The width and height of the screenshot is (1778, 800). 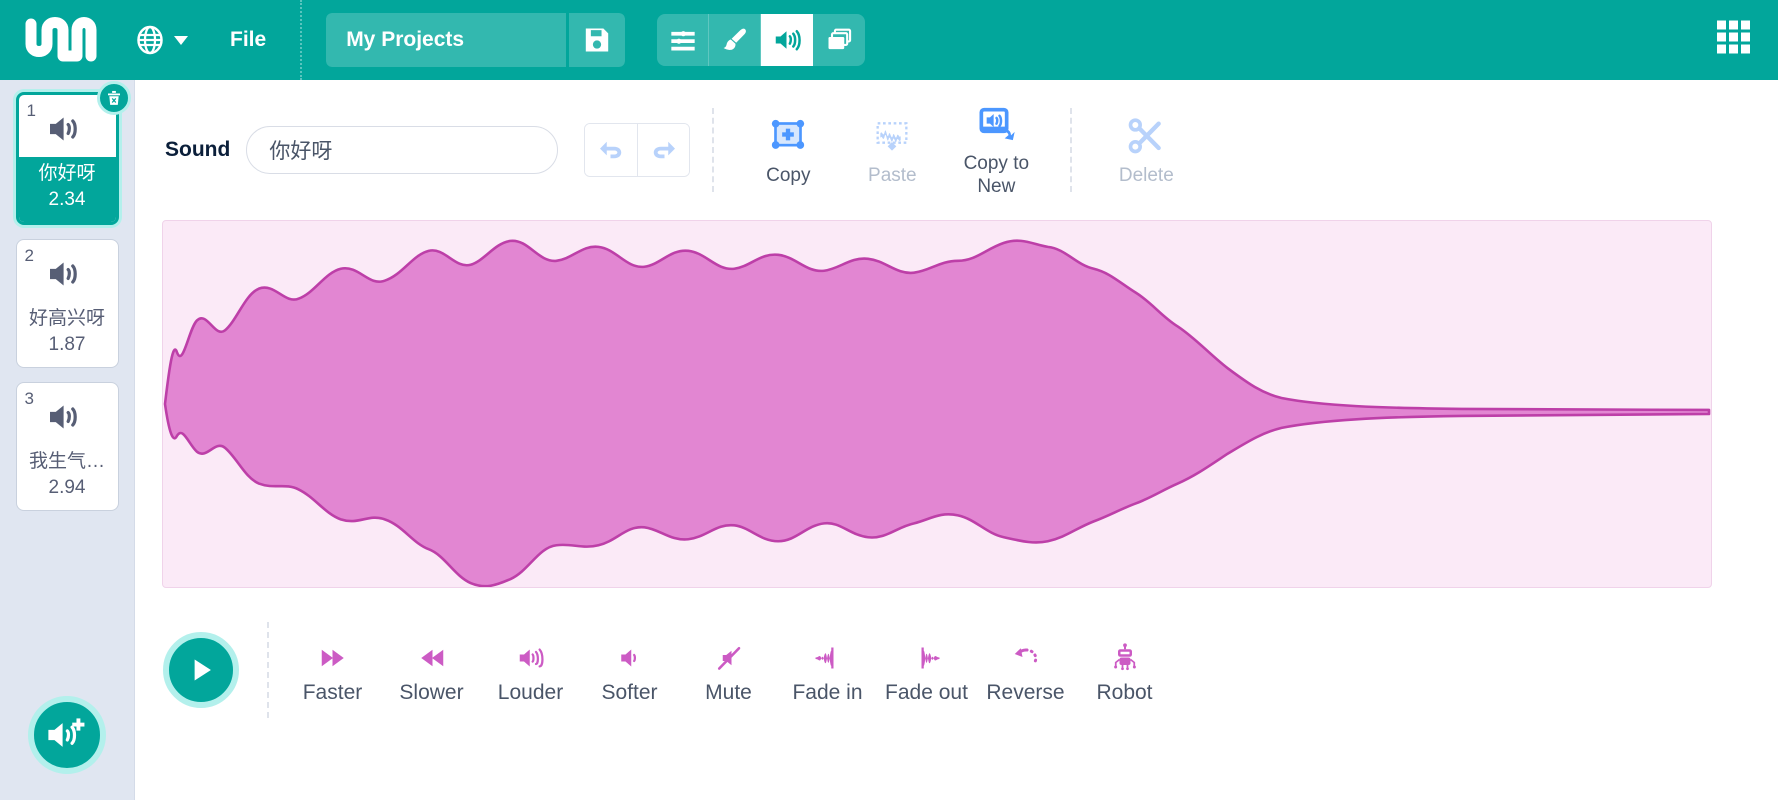 What do you see at coordinates (446, 40) in the screenshot?
I see `project-name-input` at bounding box center [446, 40].